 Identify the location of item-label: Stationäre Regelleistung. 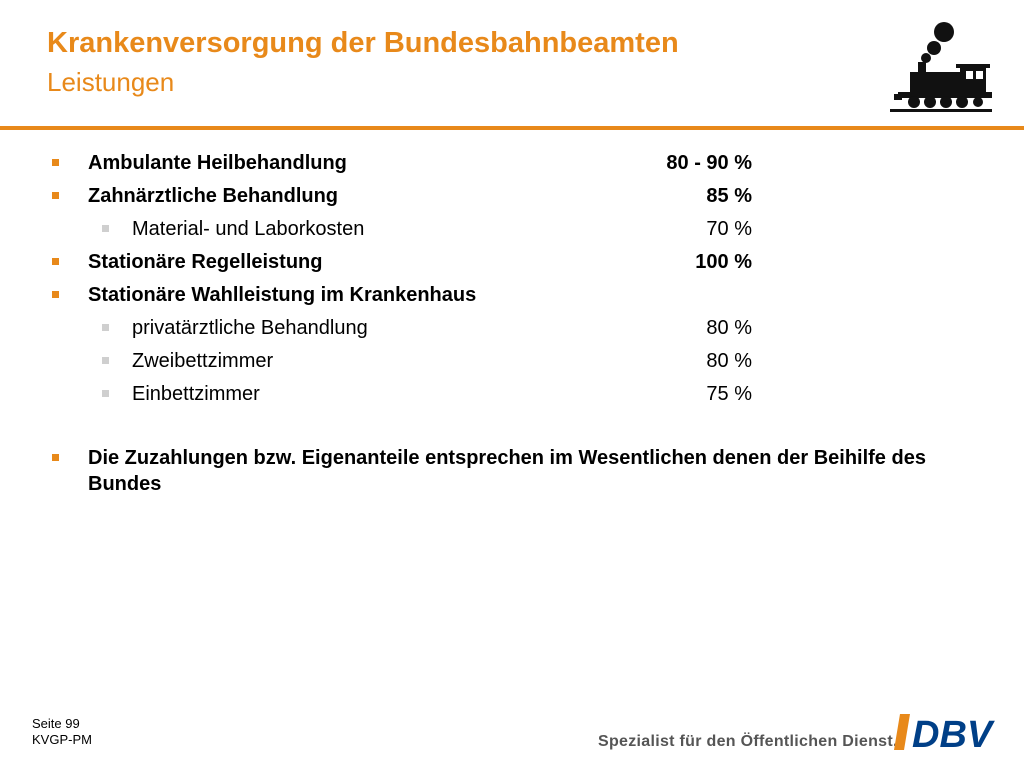
(205, 262).